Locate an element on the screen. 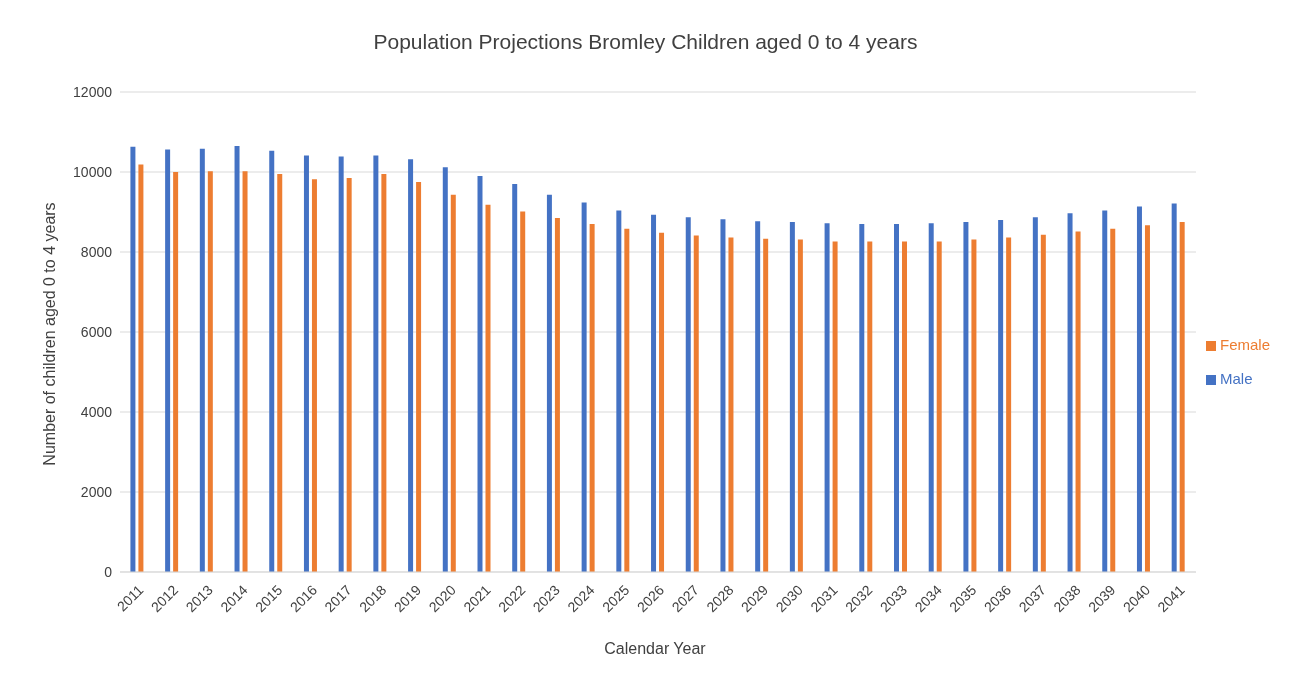 This screenshot has width=1291, height=679. y-tick-label: 2000 is located at coordinates (96, 491).